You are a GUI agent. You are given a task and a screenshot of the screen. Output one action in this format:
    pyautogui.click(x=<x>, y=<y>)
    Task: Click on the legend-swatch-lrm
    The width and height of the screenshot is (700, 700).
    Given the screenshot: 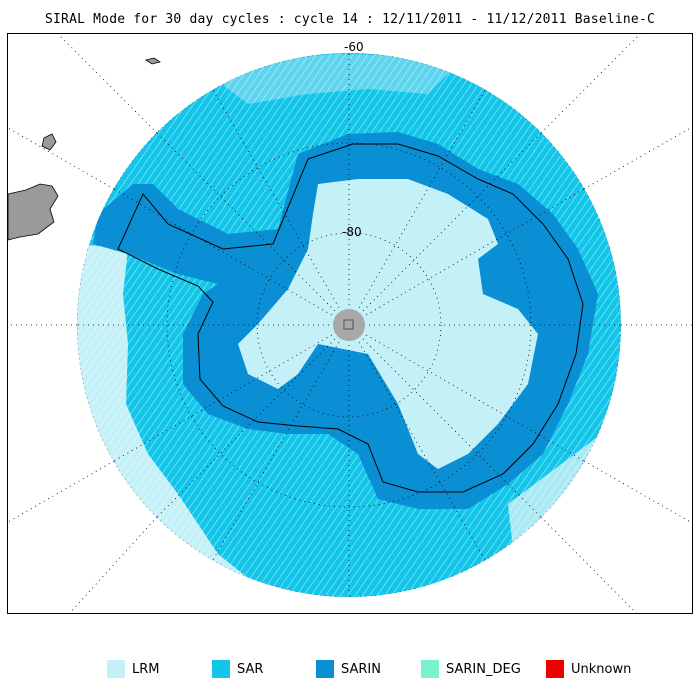 What is the action you would take?
    pyautogui.click(x=116, y=669)
    